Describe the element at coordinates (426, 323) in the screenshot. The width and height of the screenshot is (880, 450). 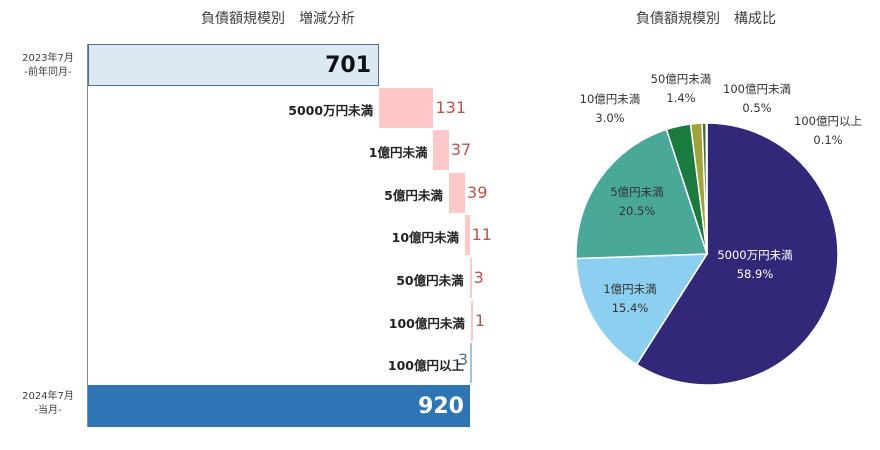
I see `step-category-label: 100億円未満` at that location.